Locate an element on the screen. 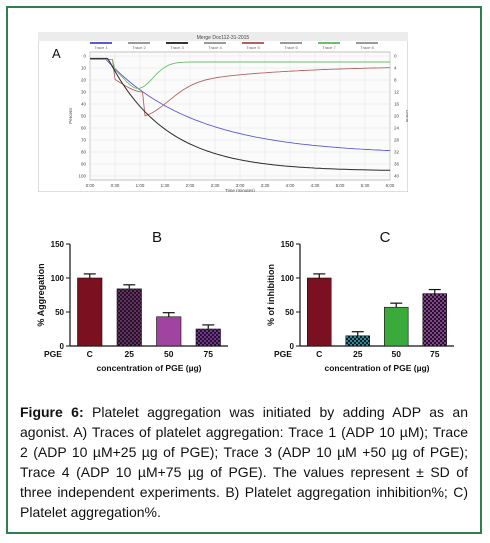 This screenshot has width=490, height=543. trace-ytick-right: 0 is located at coordinates (395, 56).